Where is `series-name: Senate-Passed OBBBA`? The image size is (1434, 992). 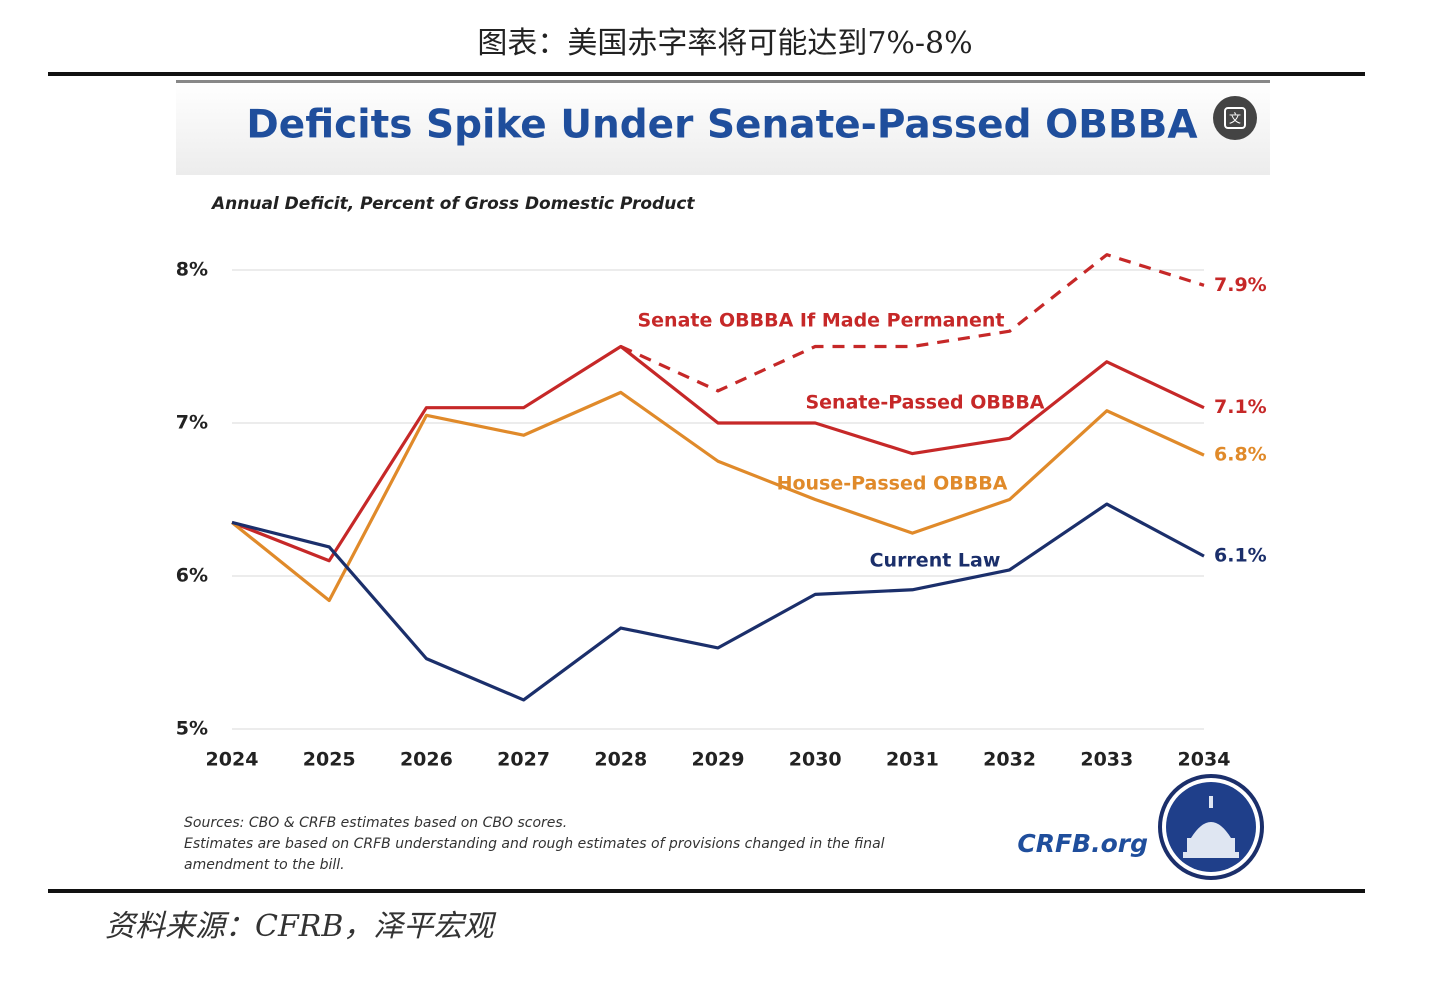
series-name: Senate-Passed OBBBA is located at coordinates (924, 403).